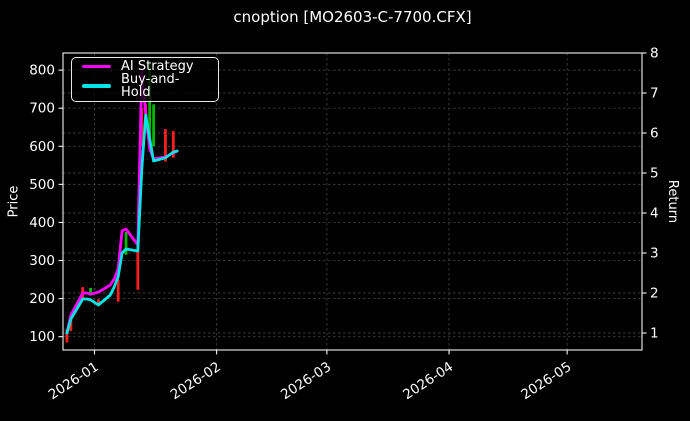 Image resolution: width=690 pixels, height=421 pixels. I want to click on price-tick-label: 800, so click(42, 71).